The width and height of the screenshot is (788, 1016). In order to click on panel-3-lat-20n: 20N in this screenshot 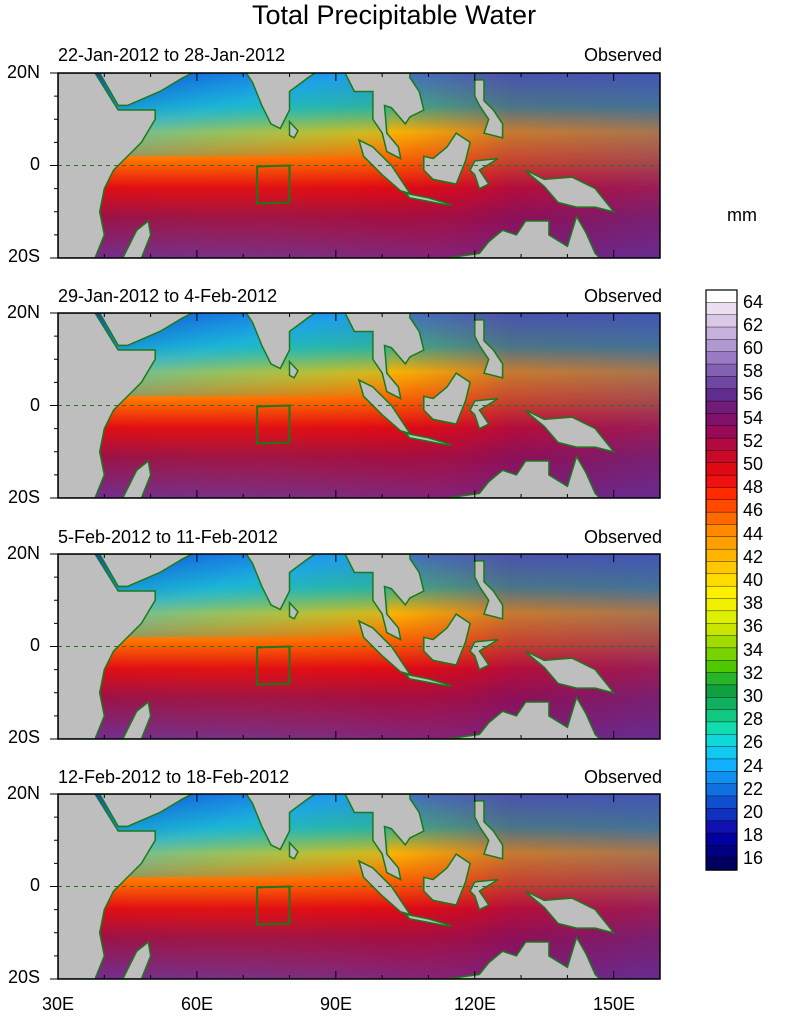, I will do `click(23, 553)`.